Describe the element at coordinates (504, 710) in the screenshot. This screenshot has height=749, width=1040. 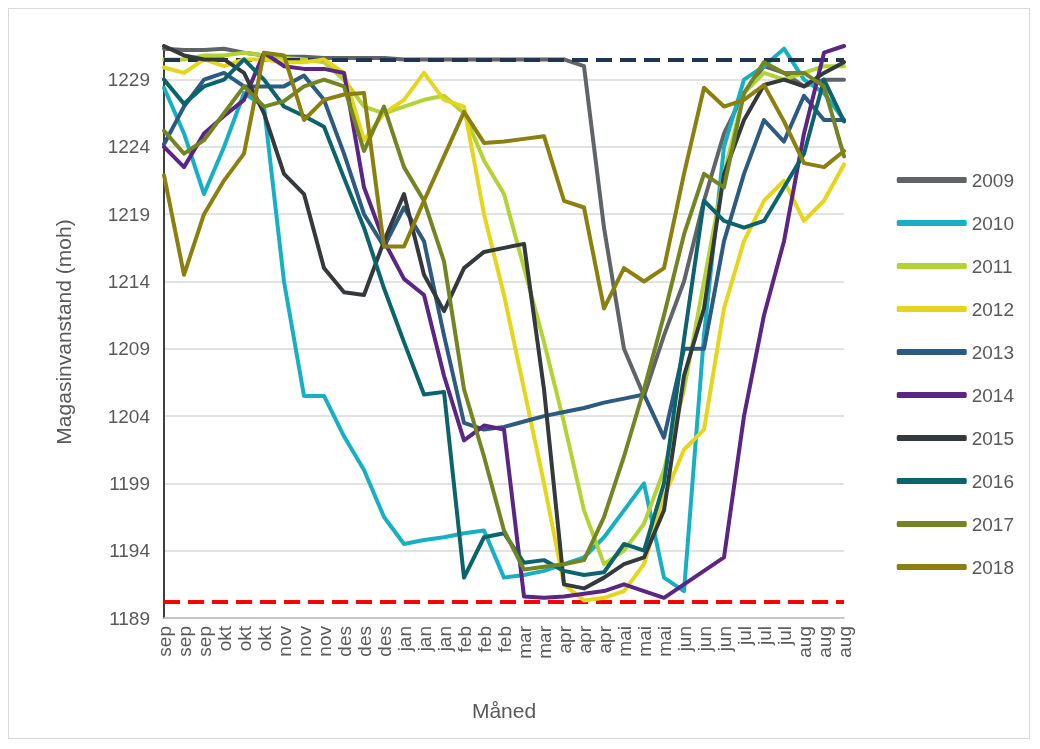
I see `x-axis-title: Måned` at that location.